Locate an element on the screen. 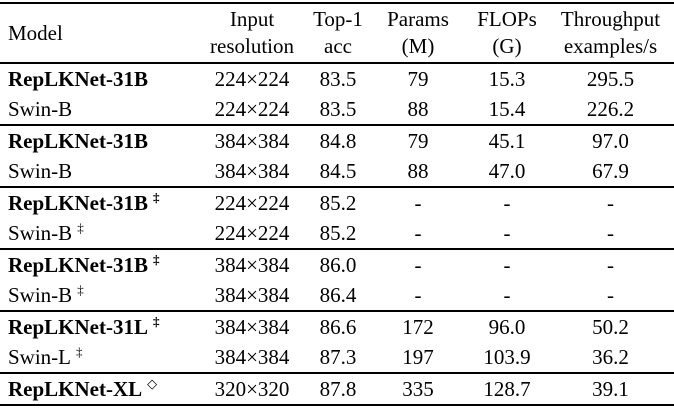  flops-cell: 15.4 is located at coordinates (507, 109).